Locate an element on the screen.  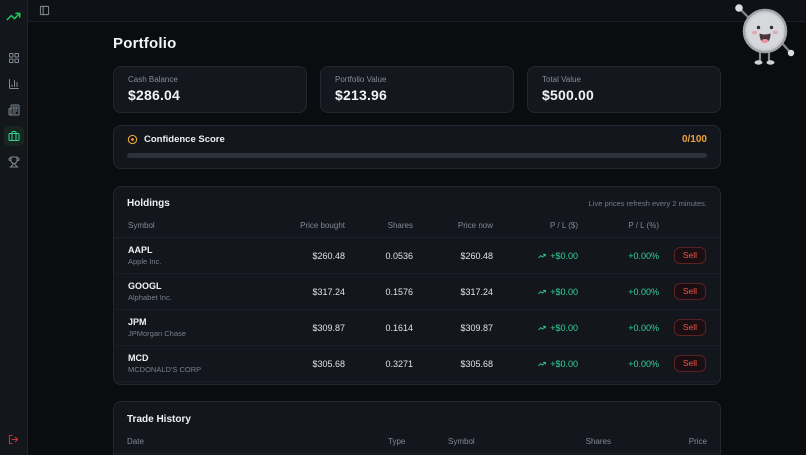
holding-price-now: $305.68 is located at coordinates (476, 363).